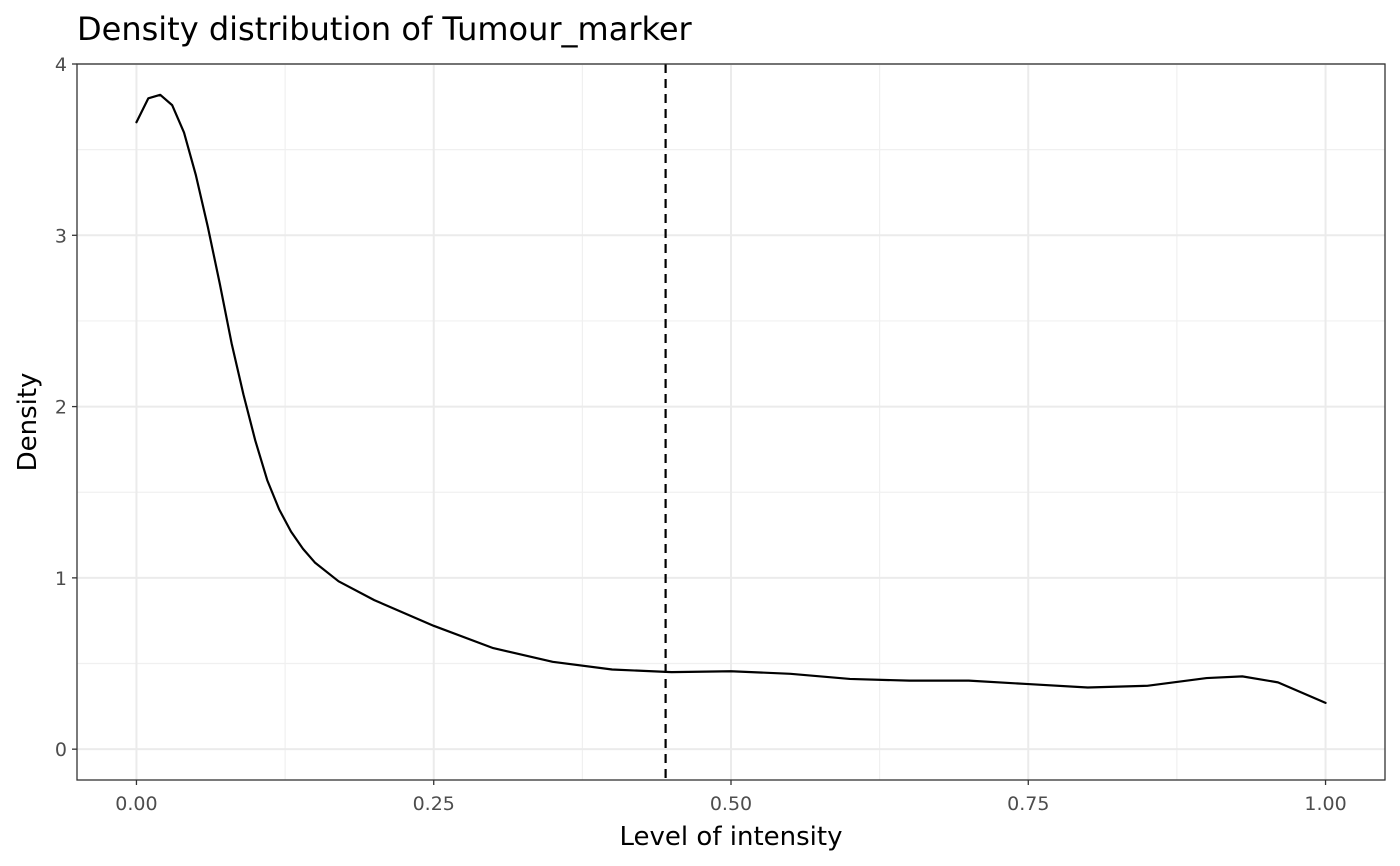 The width and height of the screenshot is (1400, 866). Describe the element at coordinates (385, 29) in the screenshot. I see `chart-title: Density distribution of Tumour_marker` at that location.